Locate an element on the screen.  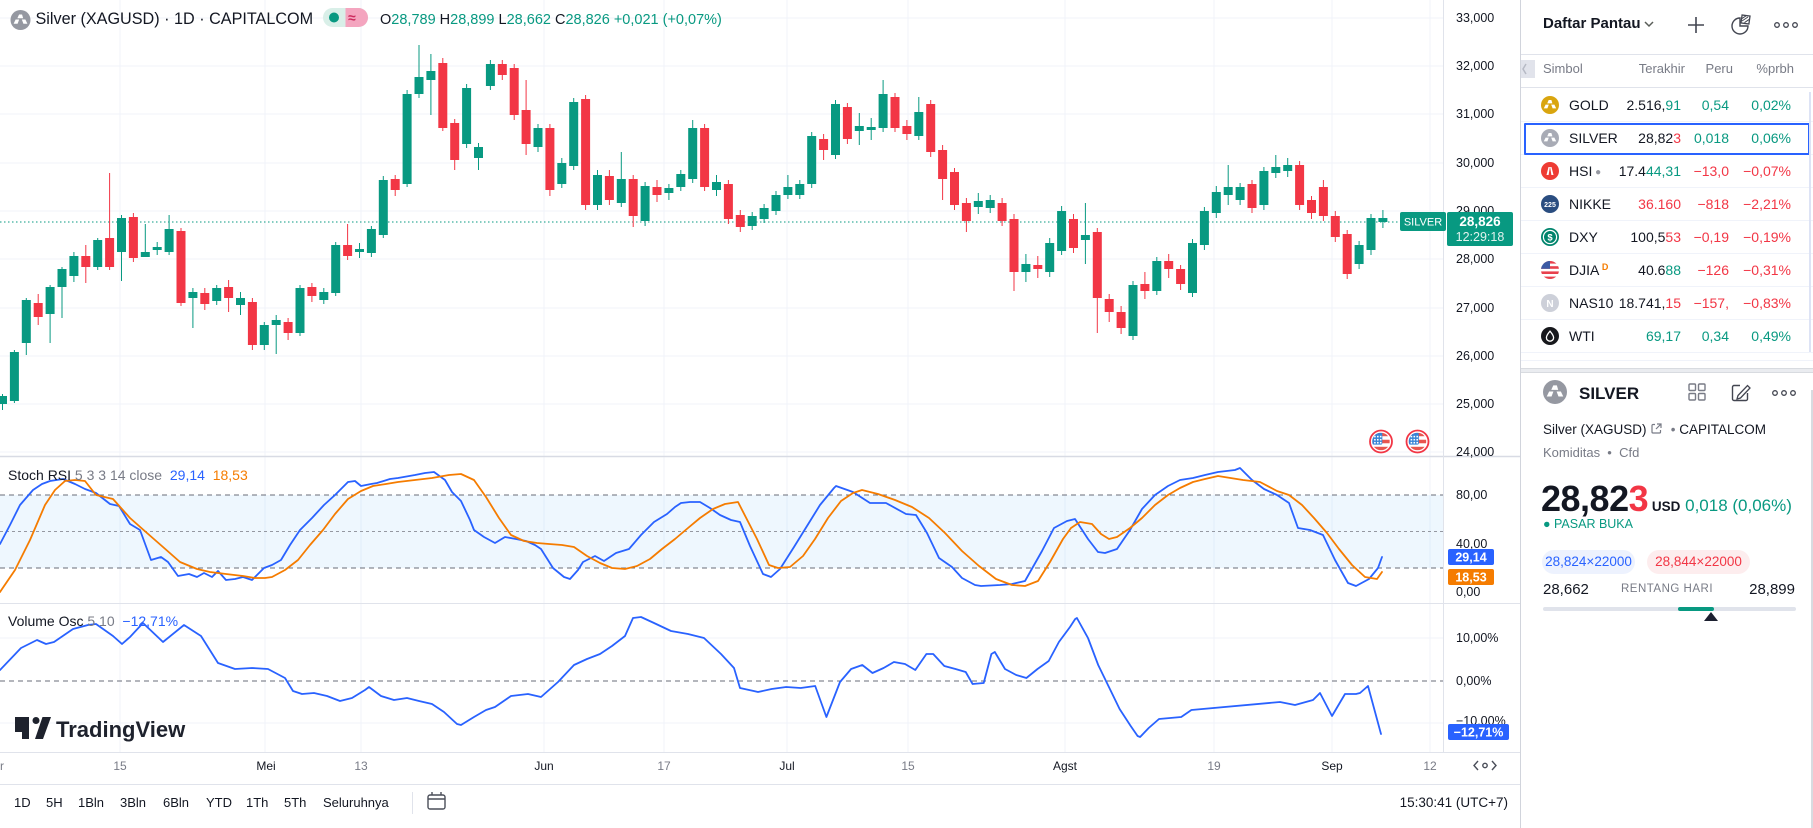
svg-text: 0,00% is located at coordinates (1473, 681).